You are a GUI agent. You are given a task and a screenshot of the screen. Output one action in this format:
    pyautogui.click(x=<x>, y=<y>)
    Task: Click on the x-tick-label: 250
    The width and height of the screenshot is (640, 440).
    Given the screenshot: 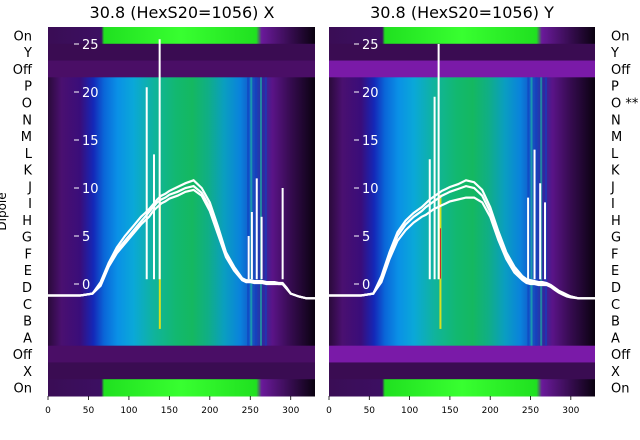 What is the action you would take?
    pyautogui.click(x=250, y=411)
    